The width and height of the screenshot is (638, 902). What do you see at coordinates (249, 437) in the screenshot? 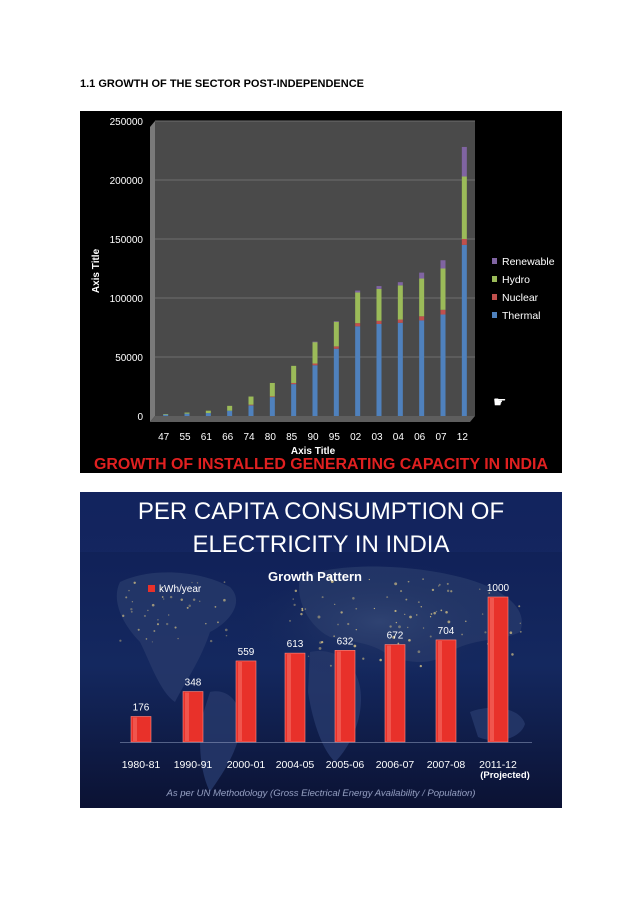
I see `x-tick-label: 74` at bounding box center [249, 437].